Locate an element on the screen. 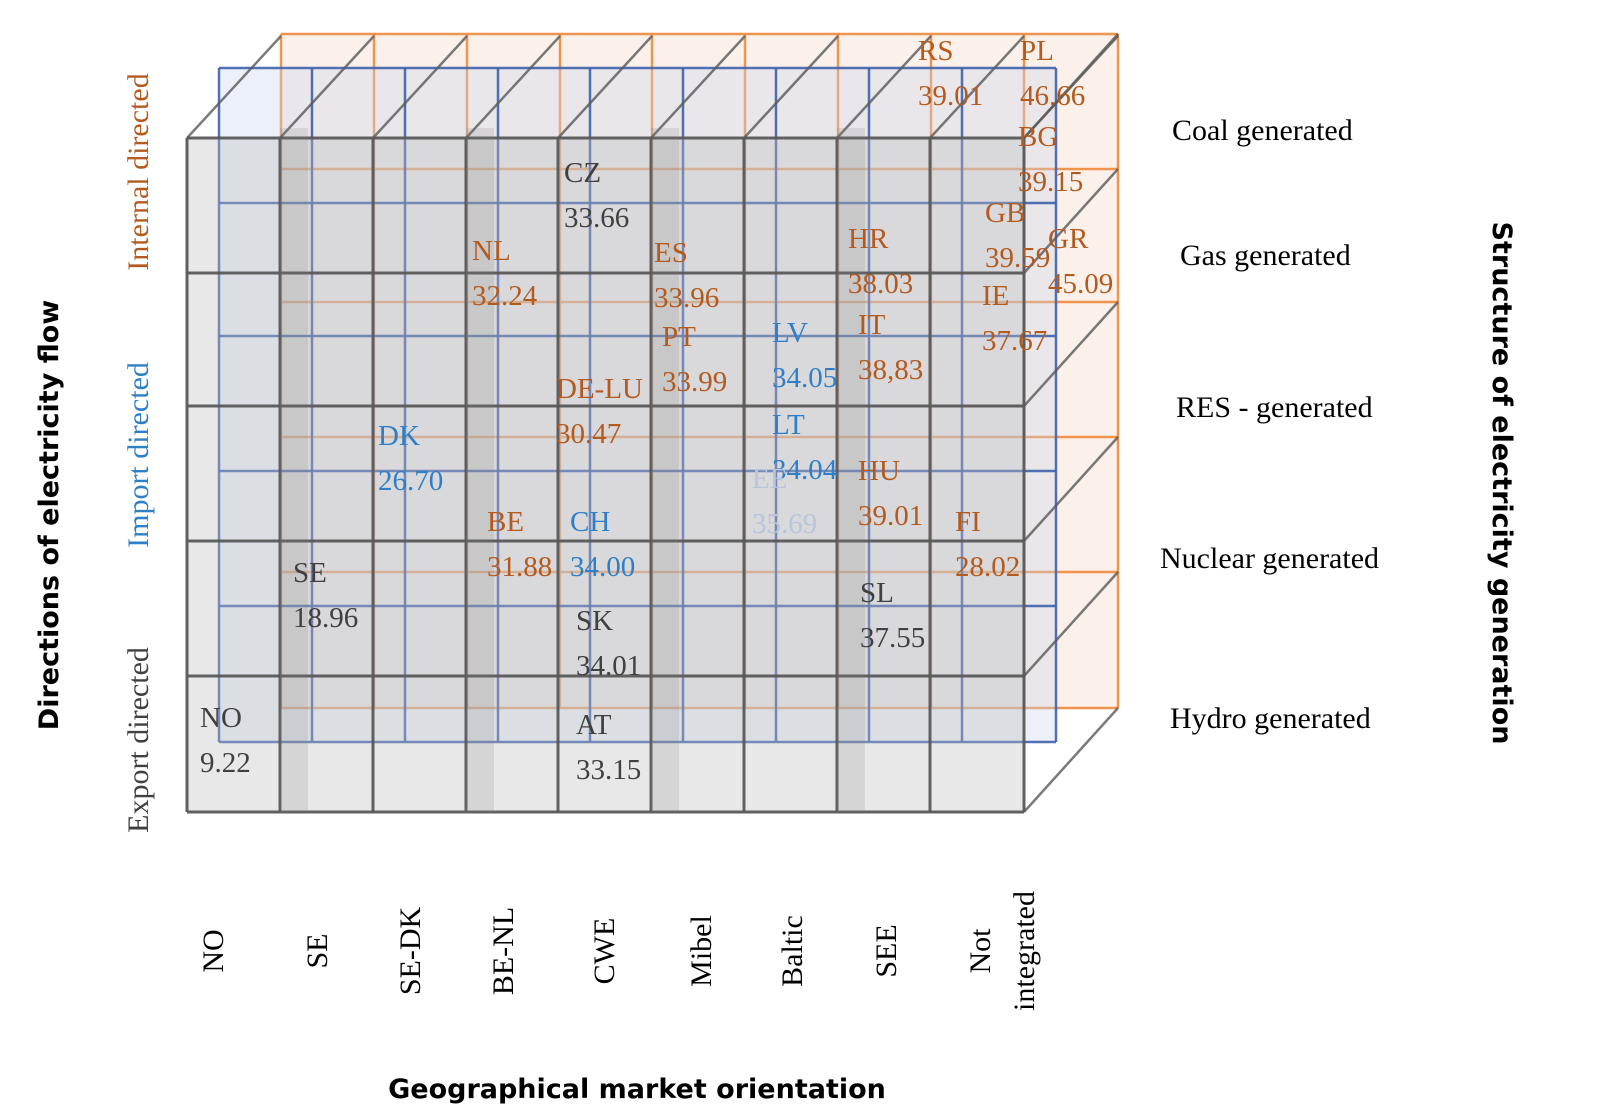 This screenshot has height=1114, width=1609. country-code: IE is located at coordinates (995, 296).